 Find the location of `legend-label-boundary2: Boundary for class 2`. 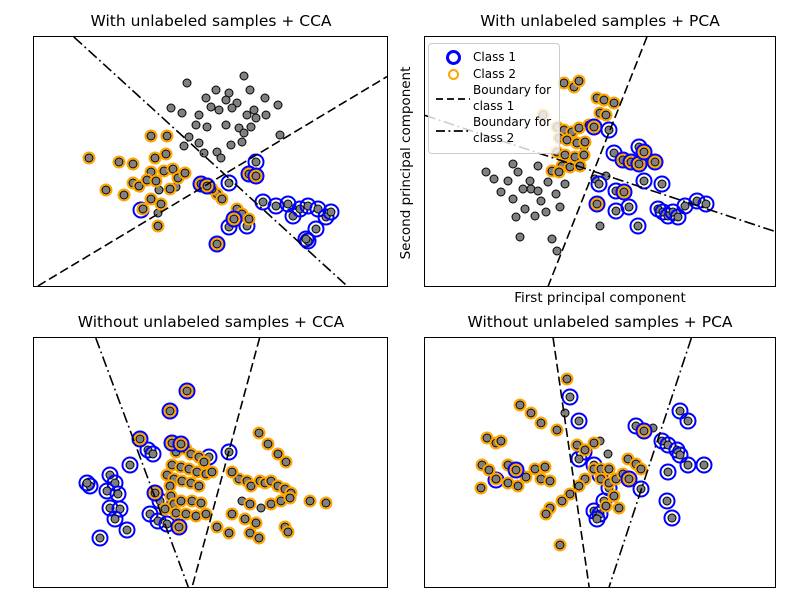

legend-label-boundary2: Boundary for class 2 is located at coordinates (512, 130).